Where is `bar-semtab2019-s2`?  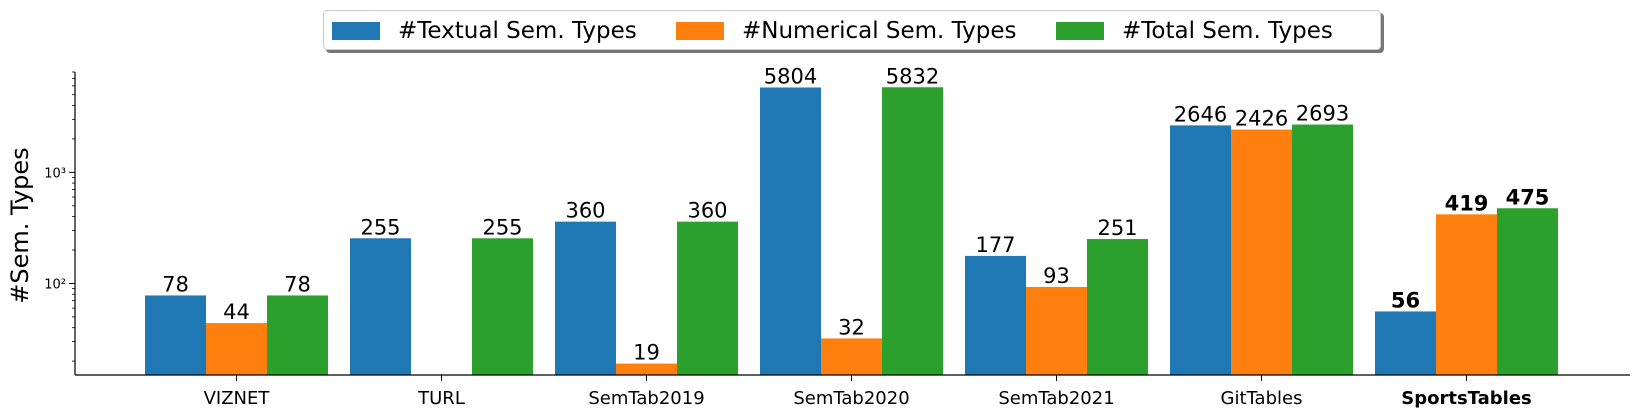 bar-semtab2019-s2 is located at coordinates (707, 298).